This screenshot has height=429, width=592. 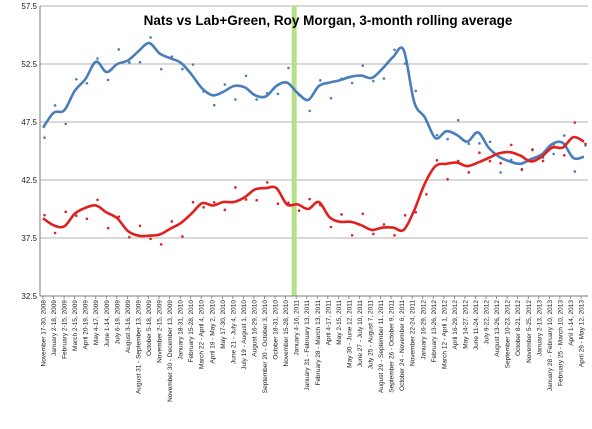 What do you see at coordinates (254, 328) in the screenshot?
I see `x-tick-label: August 16-29, 2010` at bounding box center [254, 328].